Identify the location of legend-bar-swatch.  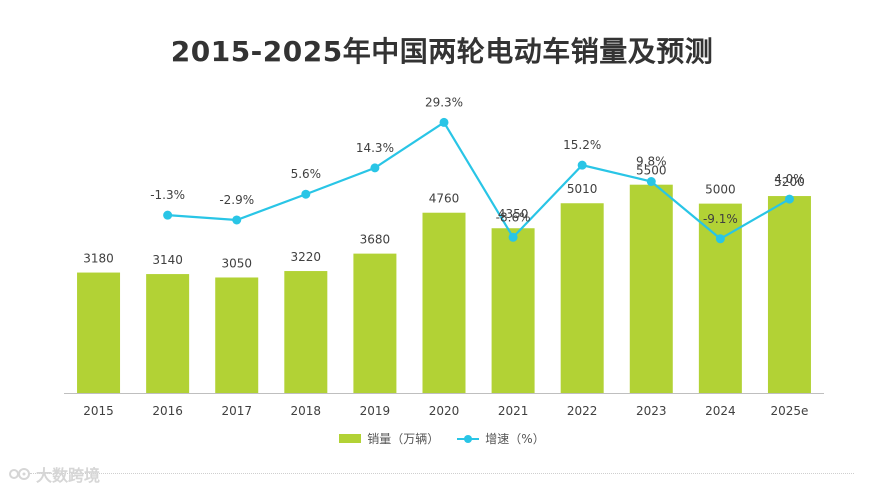
(350, 438).